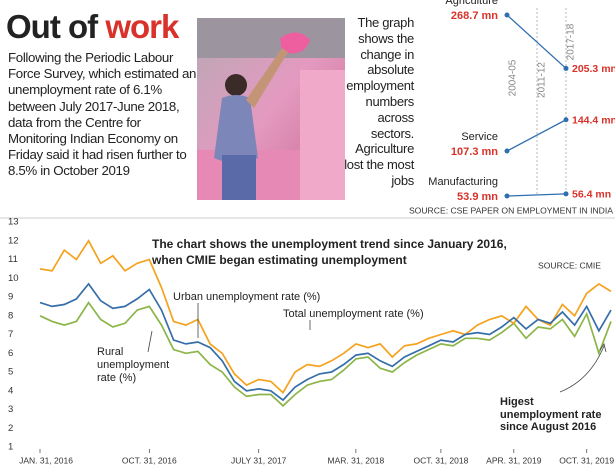 Image resolution: width=615 pixels, height=466 pixels. What do you see at coordinates (10, 409) in the screenshot?
I see `y-tick-label: 3` at bounding box center [10, 409].